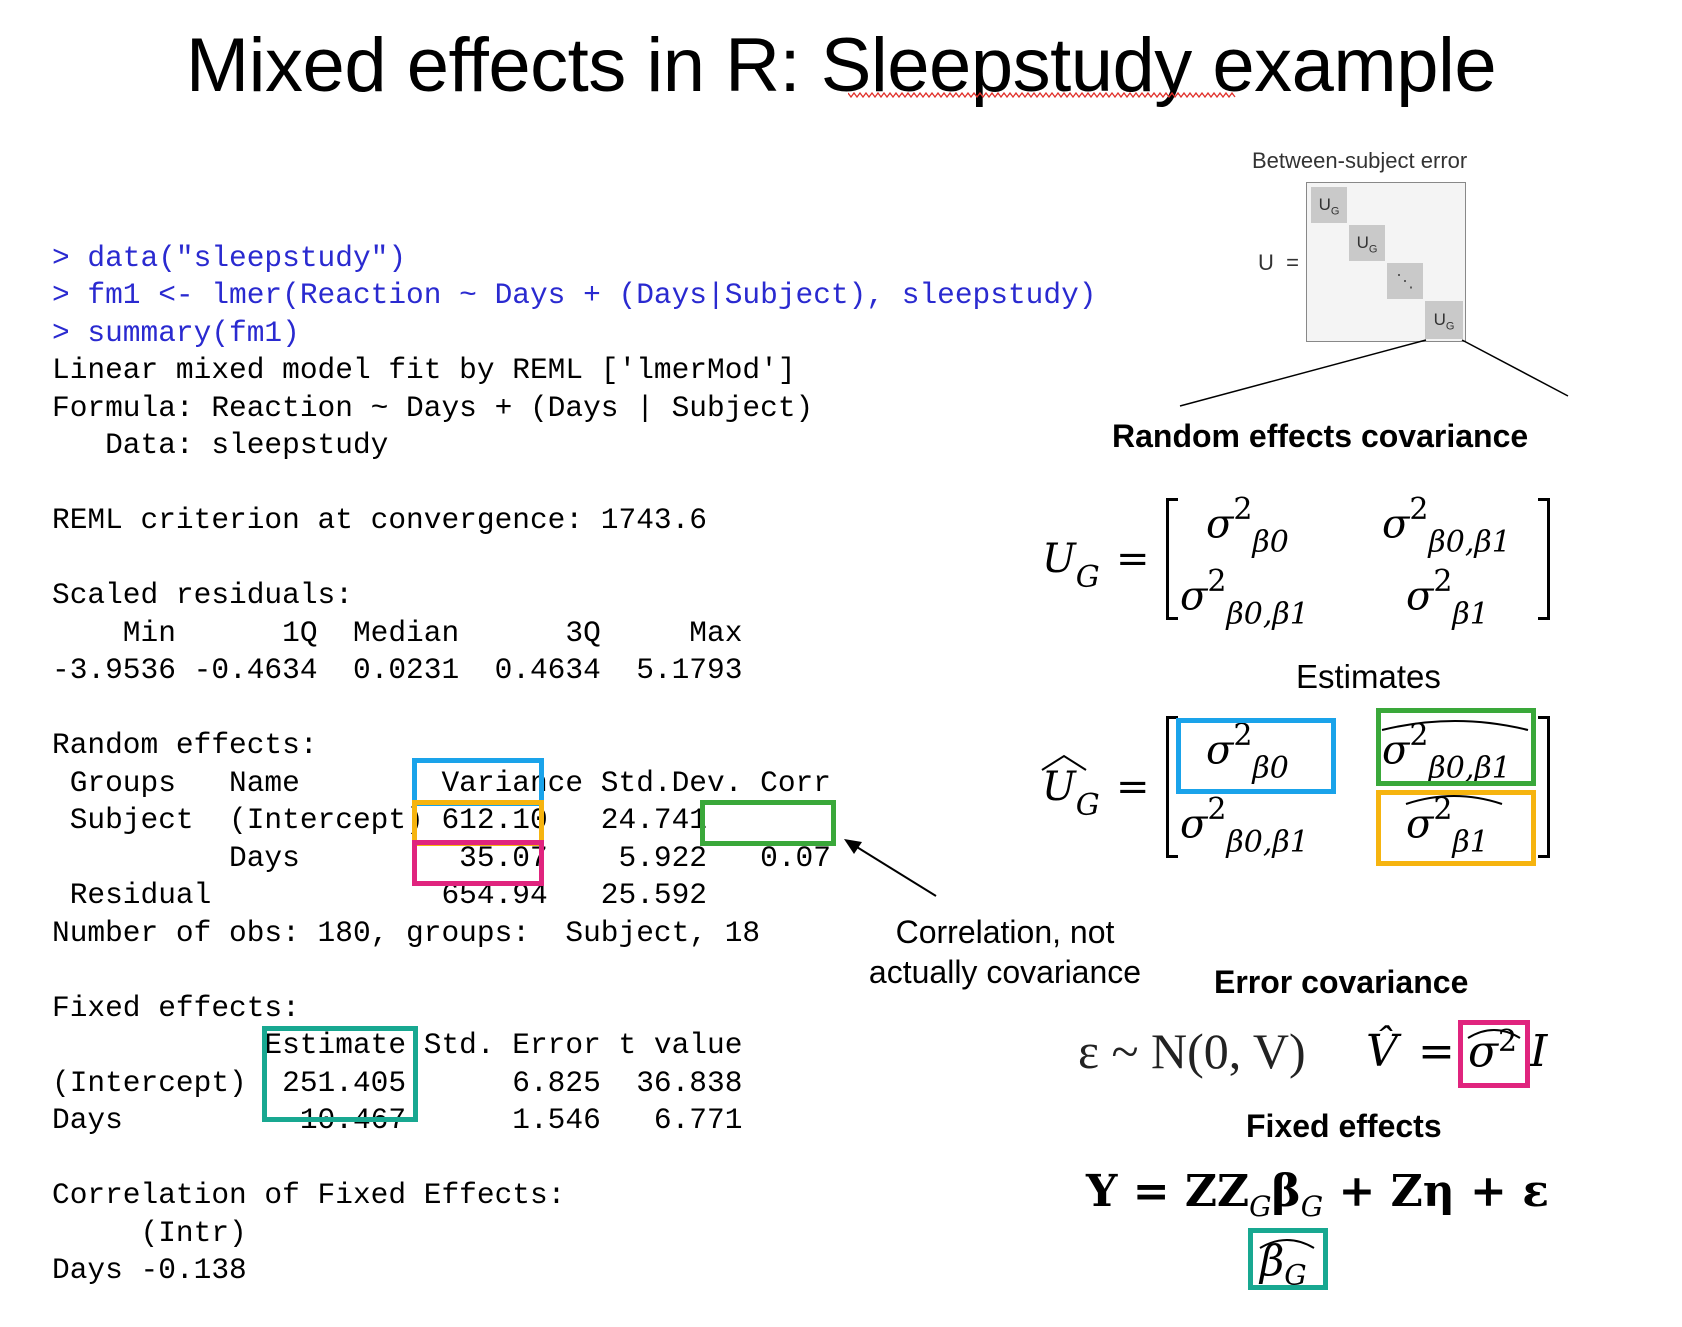  What do you see at coordinates (1493, 1051) in the screenshot?
I see `sigma-squared-hat: σ2` at bounding box center [1493, 1051].